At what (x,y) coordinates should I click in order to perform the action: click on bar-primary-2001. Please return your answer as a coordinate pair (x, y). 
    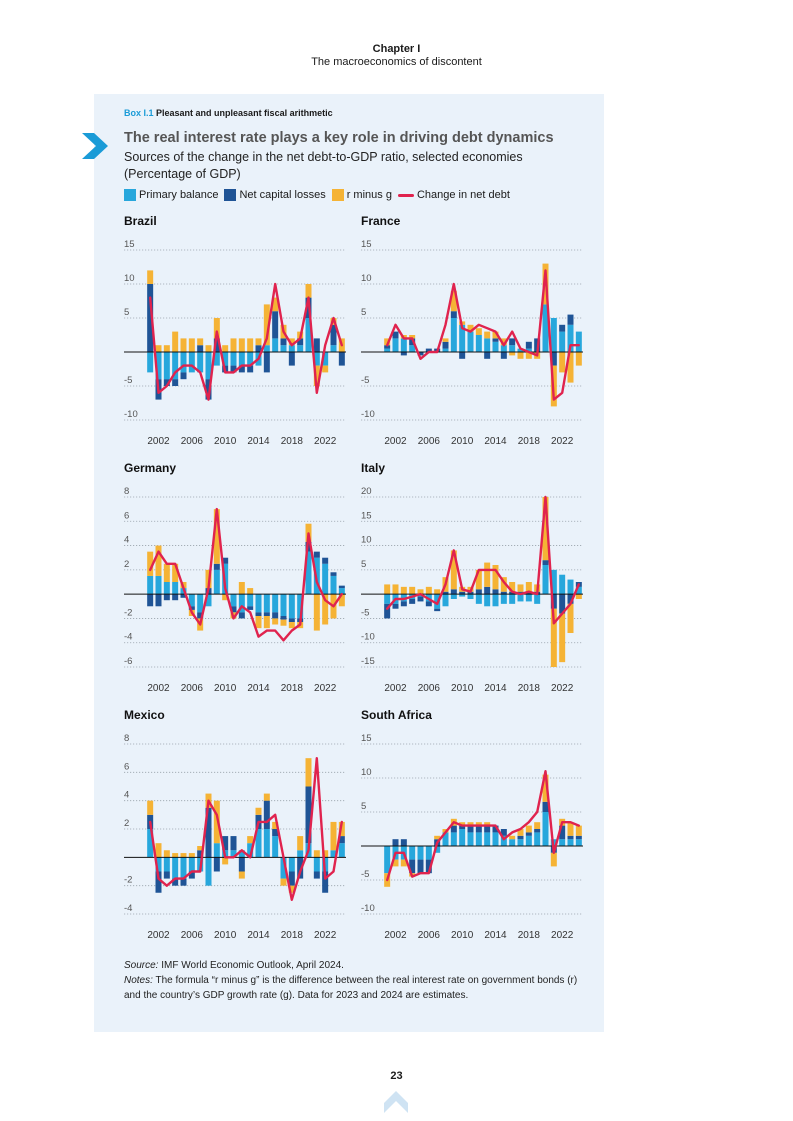
    Looking at the image, I should click on (150, 585).